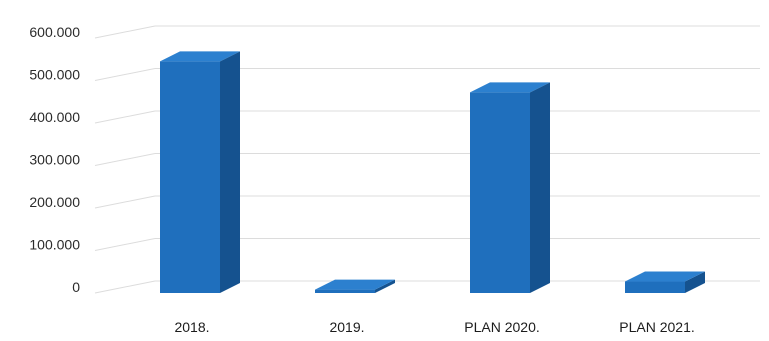 The width and height of the screenshot is (769, 341). Describe the element at coordinates (657, 327) in the screenshot. I see `x-category-label: PLAN 2021.` at that location.